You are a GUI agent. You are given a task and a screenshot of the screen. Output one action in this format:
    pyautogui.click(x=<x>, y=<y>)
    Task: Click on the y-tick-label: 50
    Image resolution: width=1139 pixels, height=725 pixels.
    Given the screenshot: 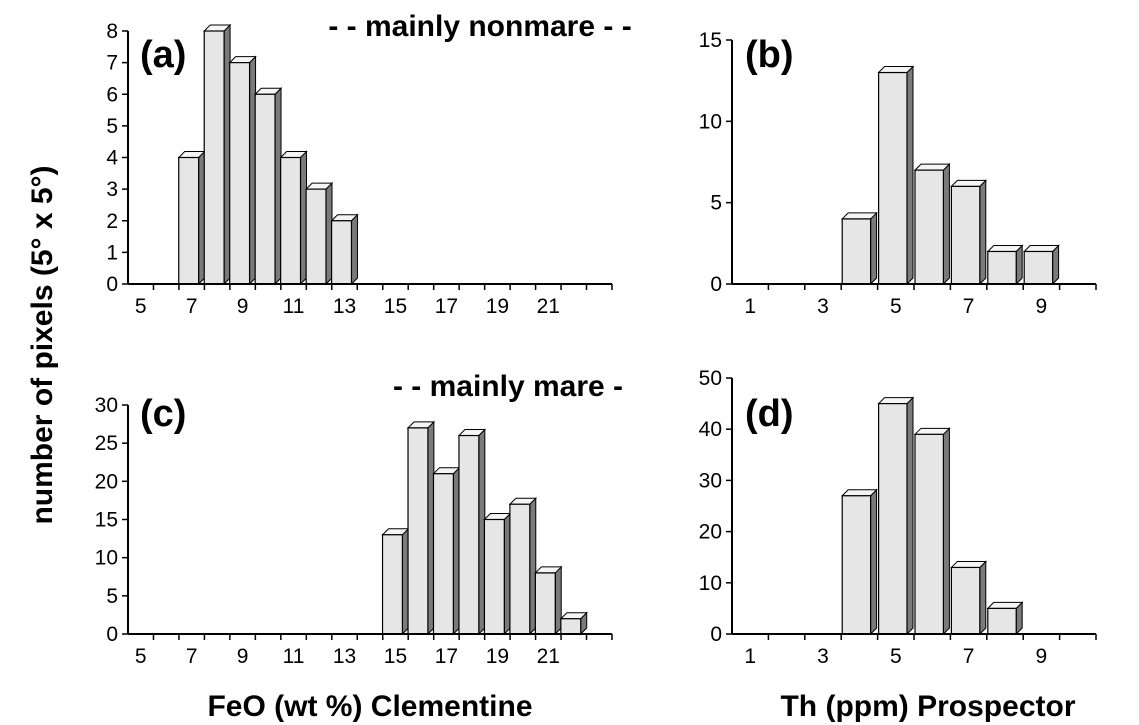 What is the action you would take?
    pyautogui.click(x=710, y=378)
    